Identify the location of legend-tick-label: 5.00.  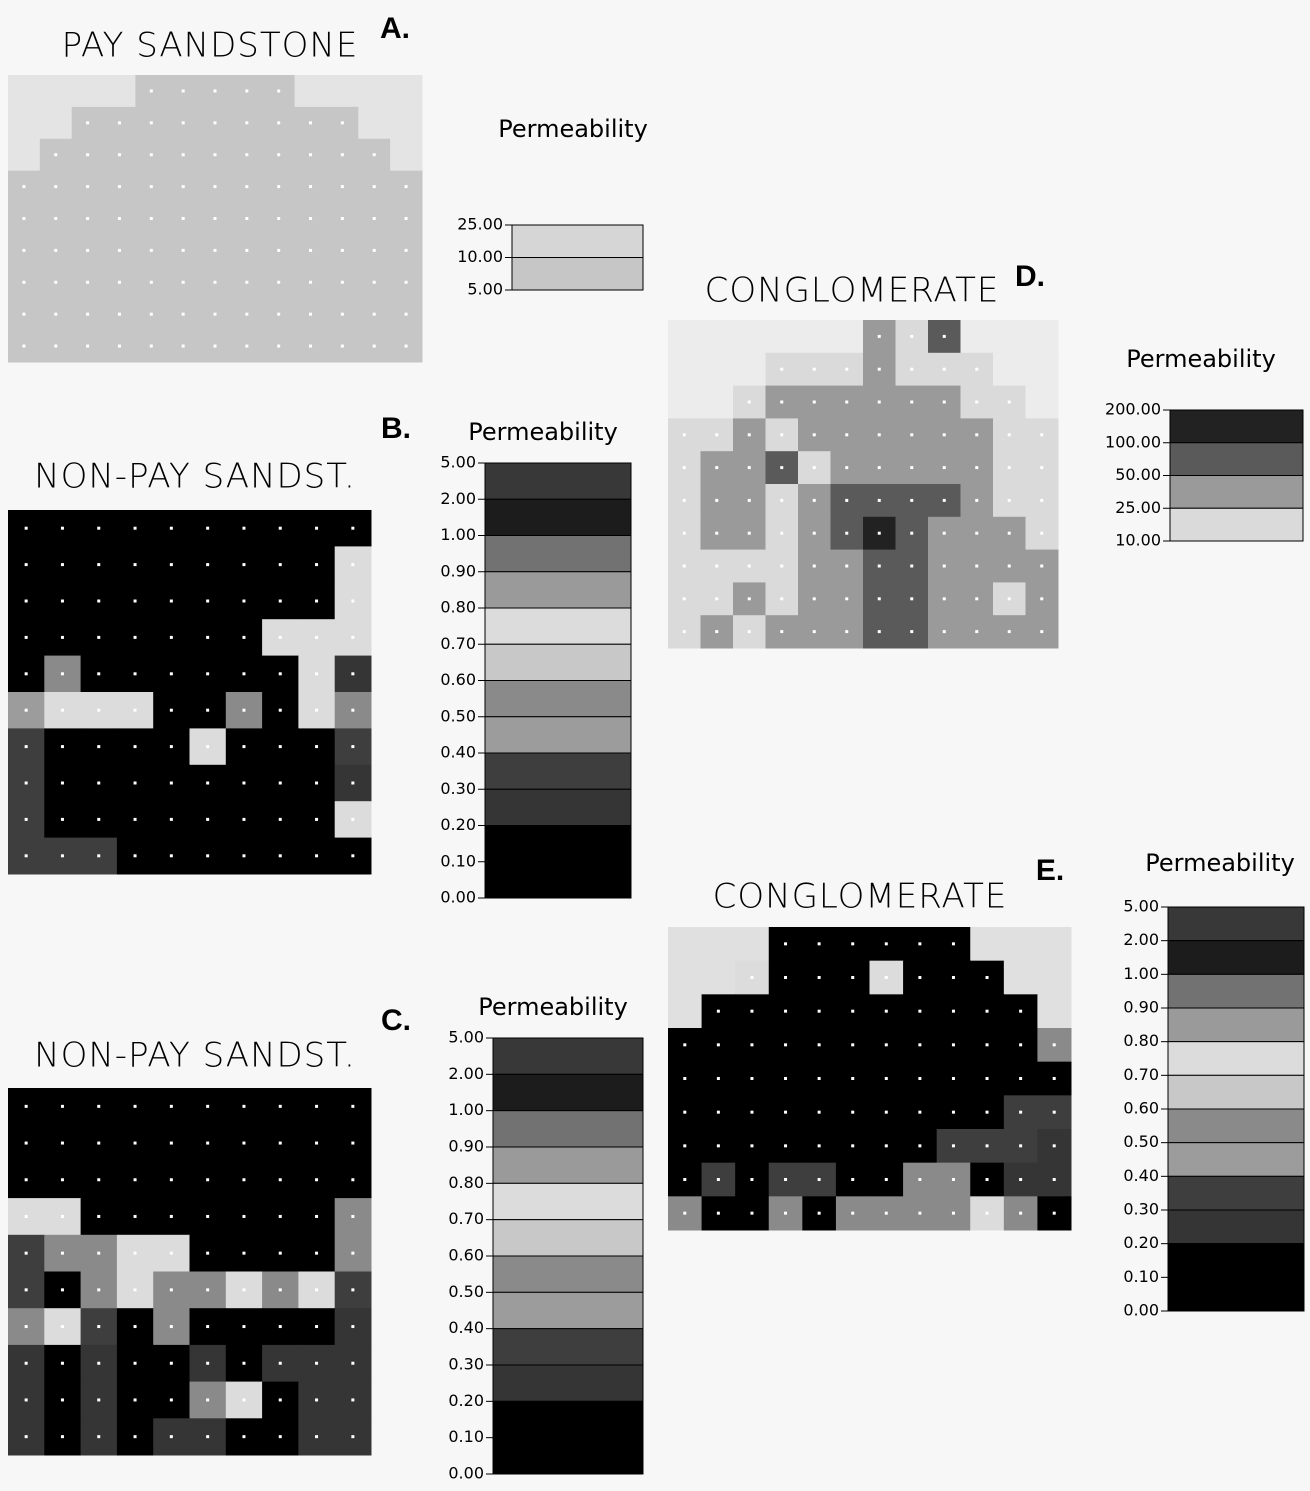
(485, 289).